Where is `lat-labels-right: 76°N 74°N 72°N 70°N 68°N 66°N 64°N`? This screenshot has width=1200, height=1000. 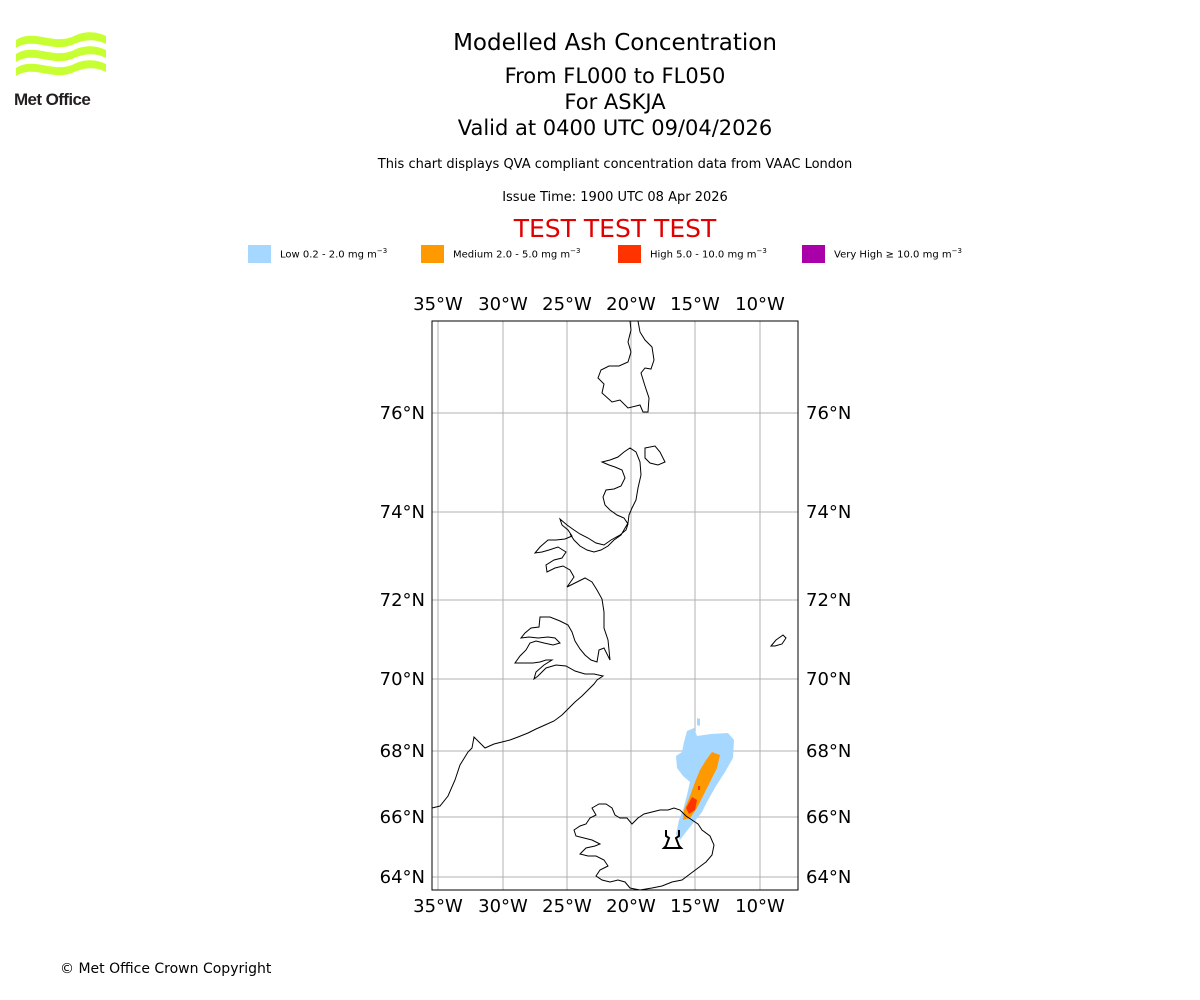
lat-labels-right: 76°N 74°N 72°N 70°N 68°N 66°N 64°N is located at coordinates (828, 645).